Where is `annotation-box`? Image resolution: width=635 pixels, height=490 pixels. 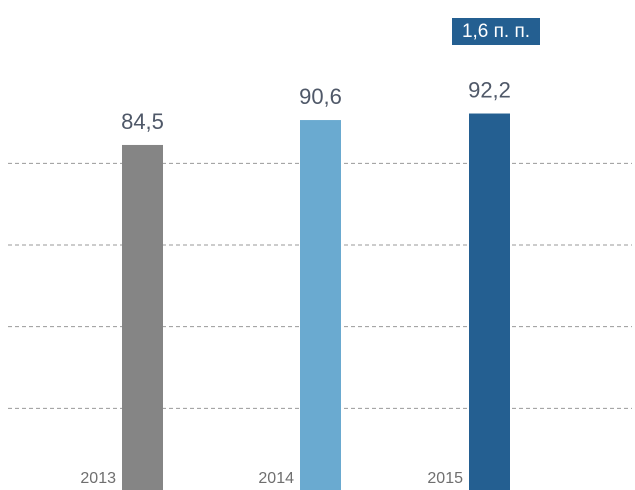 annotation-box is located at coordinates (496, 31).